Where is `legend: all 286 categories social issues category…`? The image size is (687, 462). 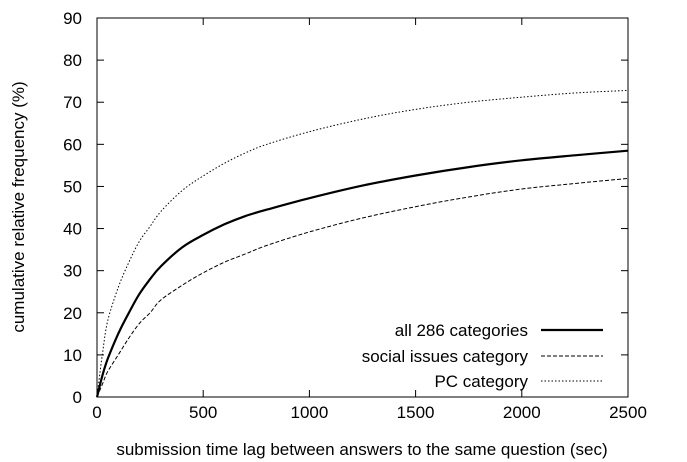
legend: all 286 categories social issues category… is located at coordinates (482, 356).